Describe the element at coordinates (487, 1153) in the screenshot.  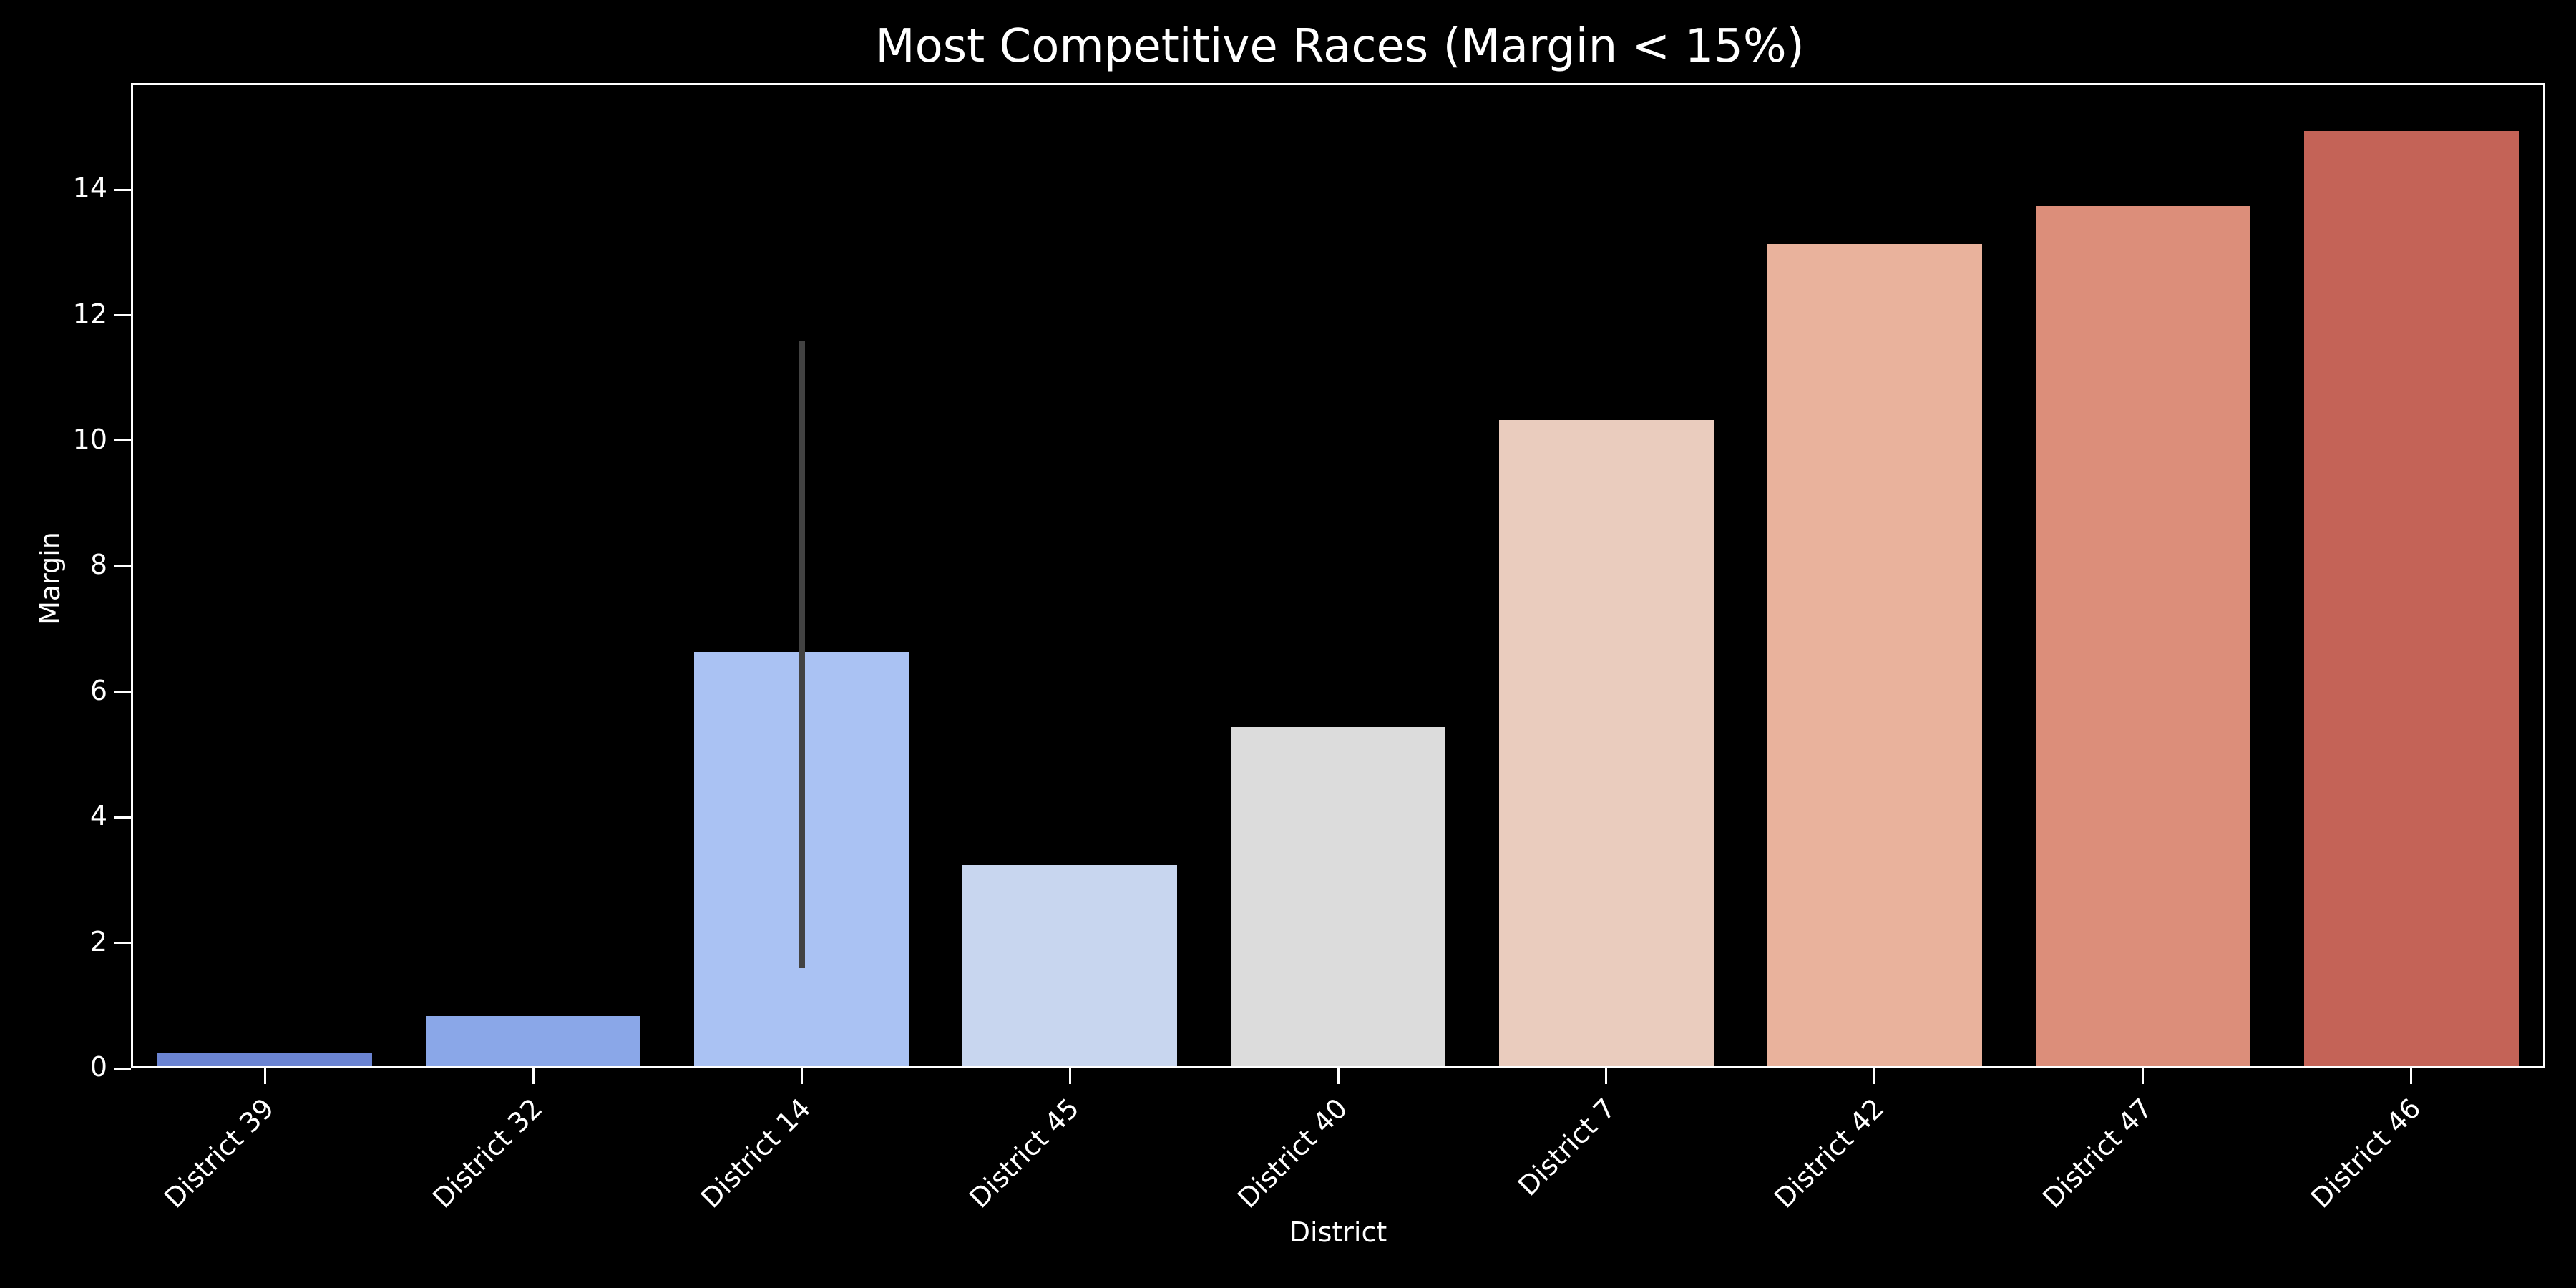
I see `x-tick-label: District 32` at that location.